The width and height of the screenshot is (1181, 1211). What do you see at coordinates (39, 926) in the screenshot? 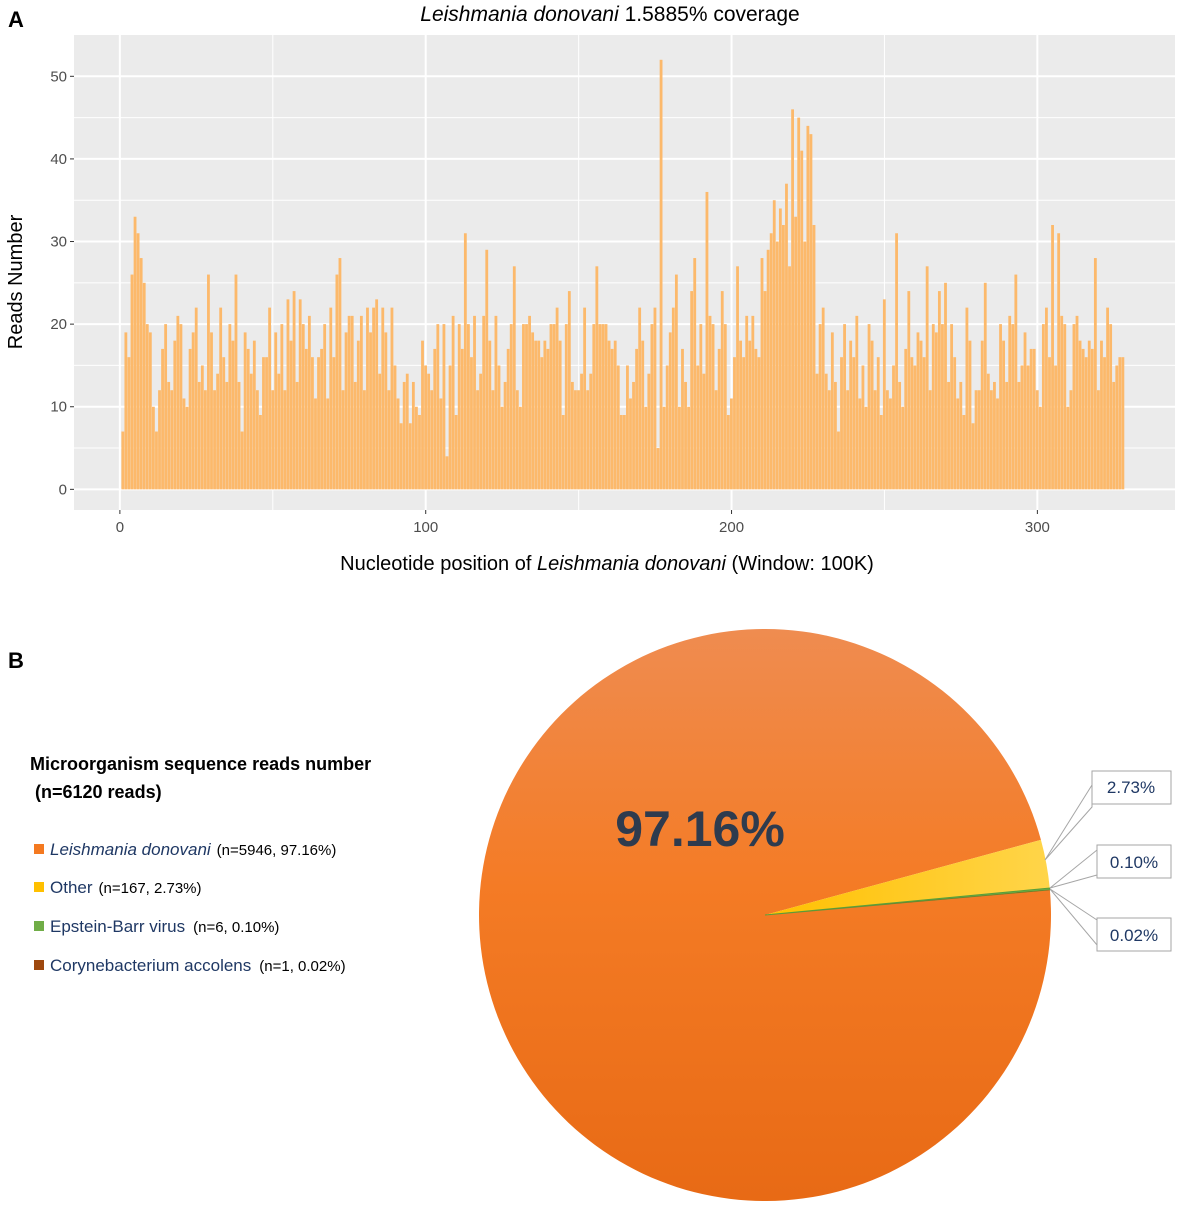
I see `legend-swatch-ebv` at bounding box center [39, 926].